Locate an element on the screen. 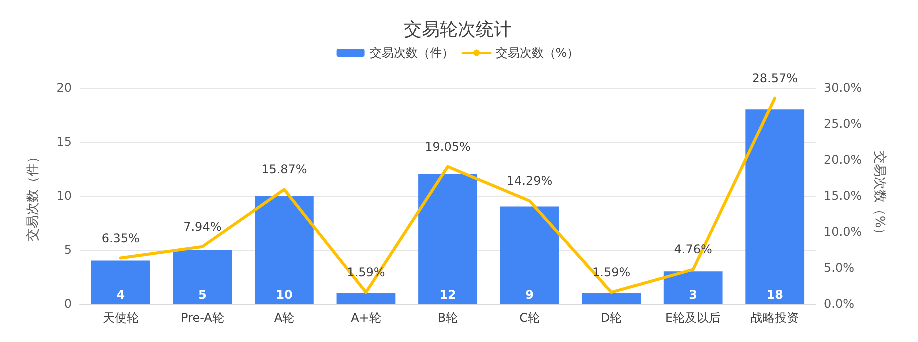 Image resolution: width=918 pixels, height=342 pixels. x-tick-label: B轮 is located at coordinates (448, 318).